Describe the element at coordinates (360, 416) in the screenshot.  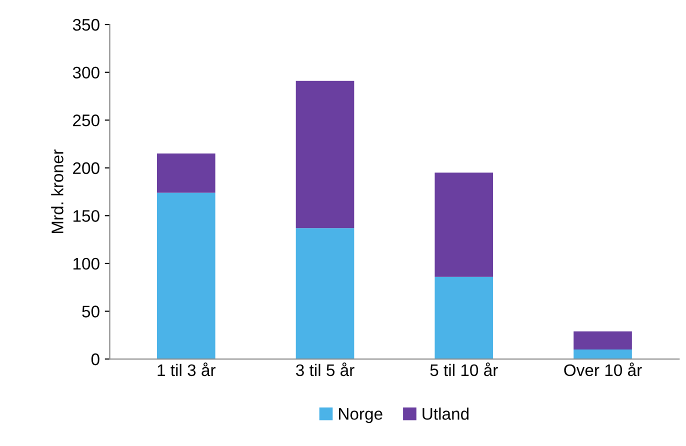
I see `legend-label: Norge` at that location.